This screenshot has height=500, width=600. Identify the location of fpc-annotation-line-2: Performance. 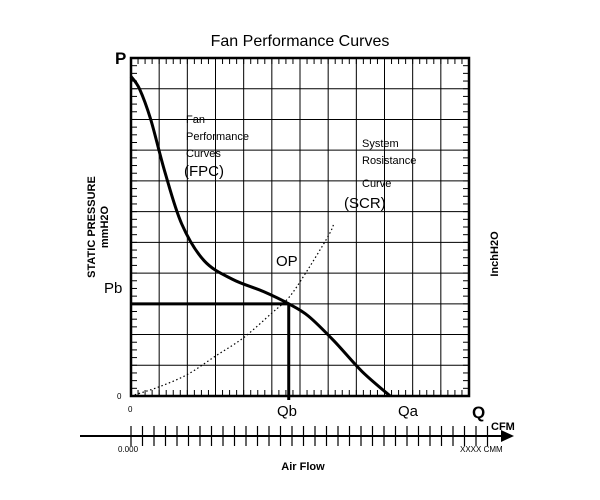
(217, 137).